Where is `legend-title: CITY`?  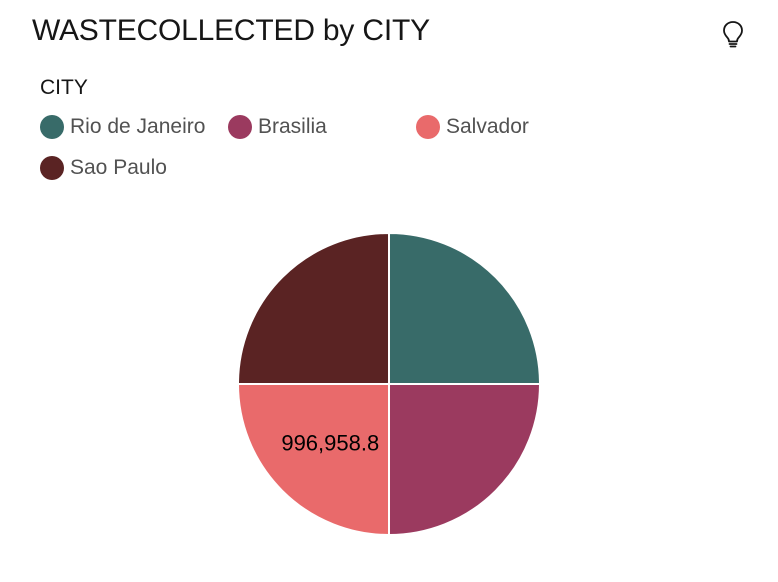
legend-title: CITY is located at coordinates (64, 87).